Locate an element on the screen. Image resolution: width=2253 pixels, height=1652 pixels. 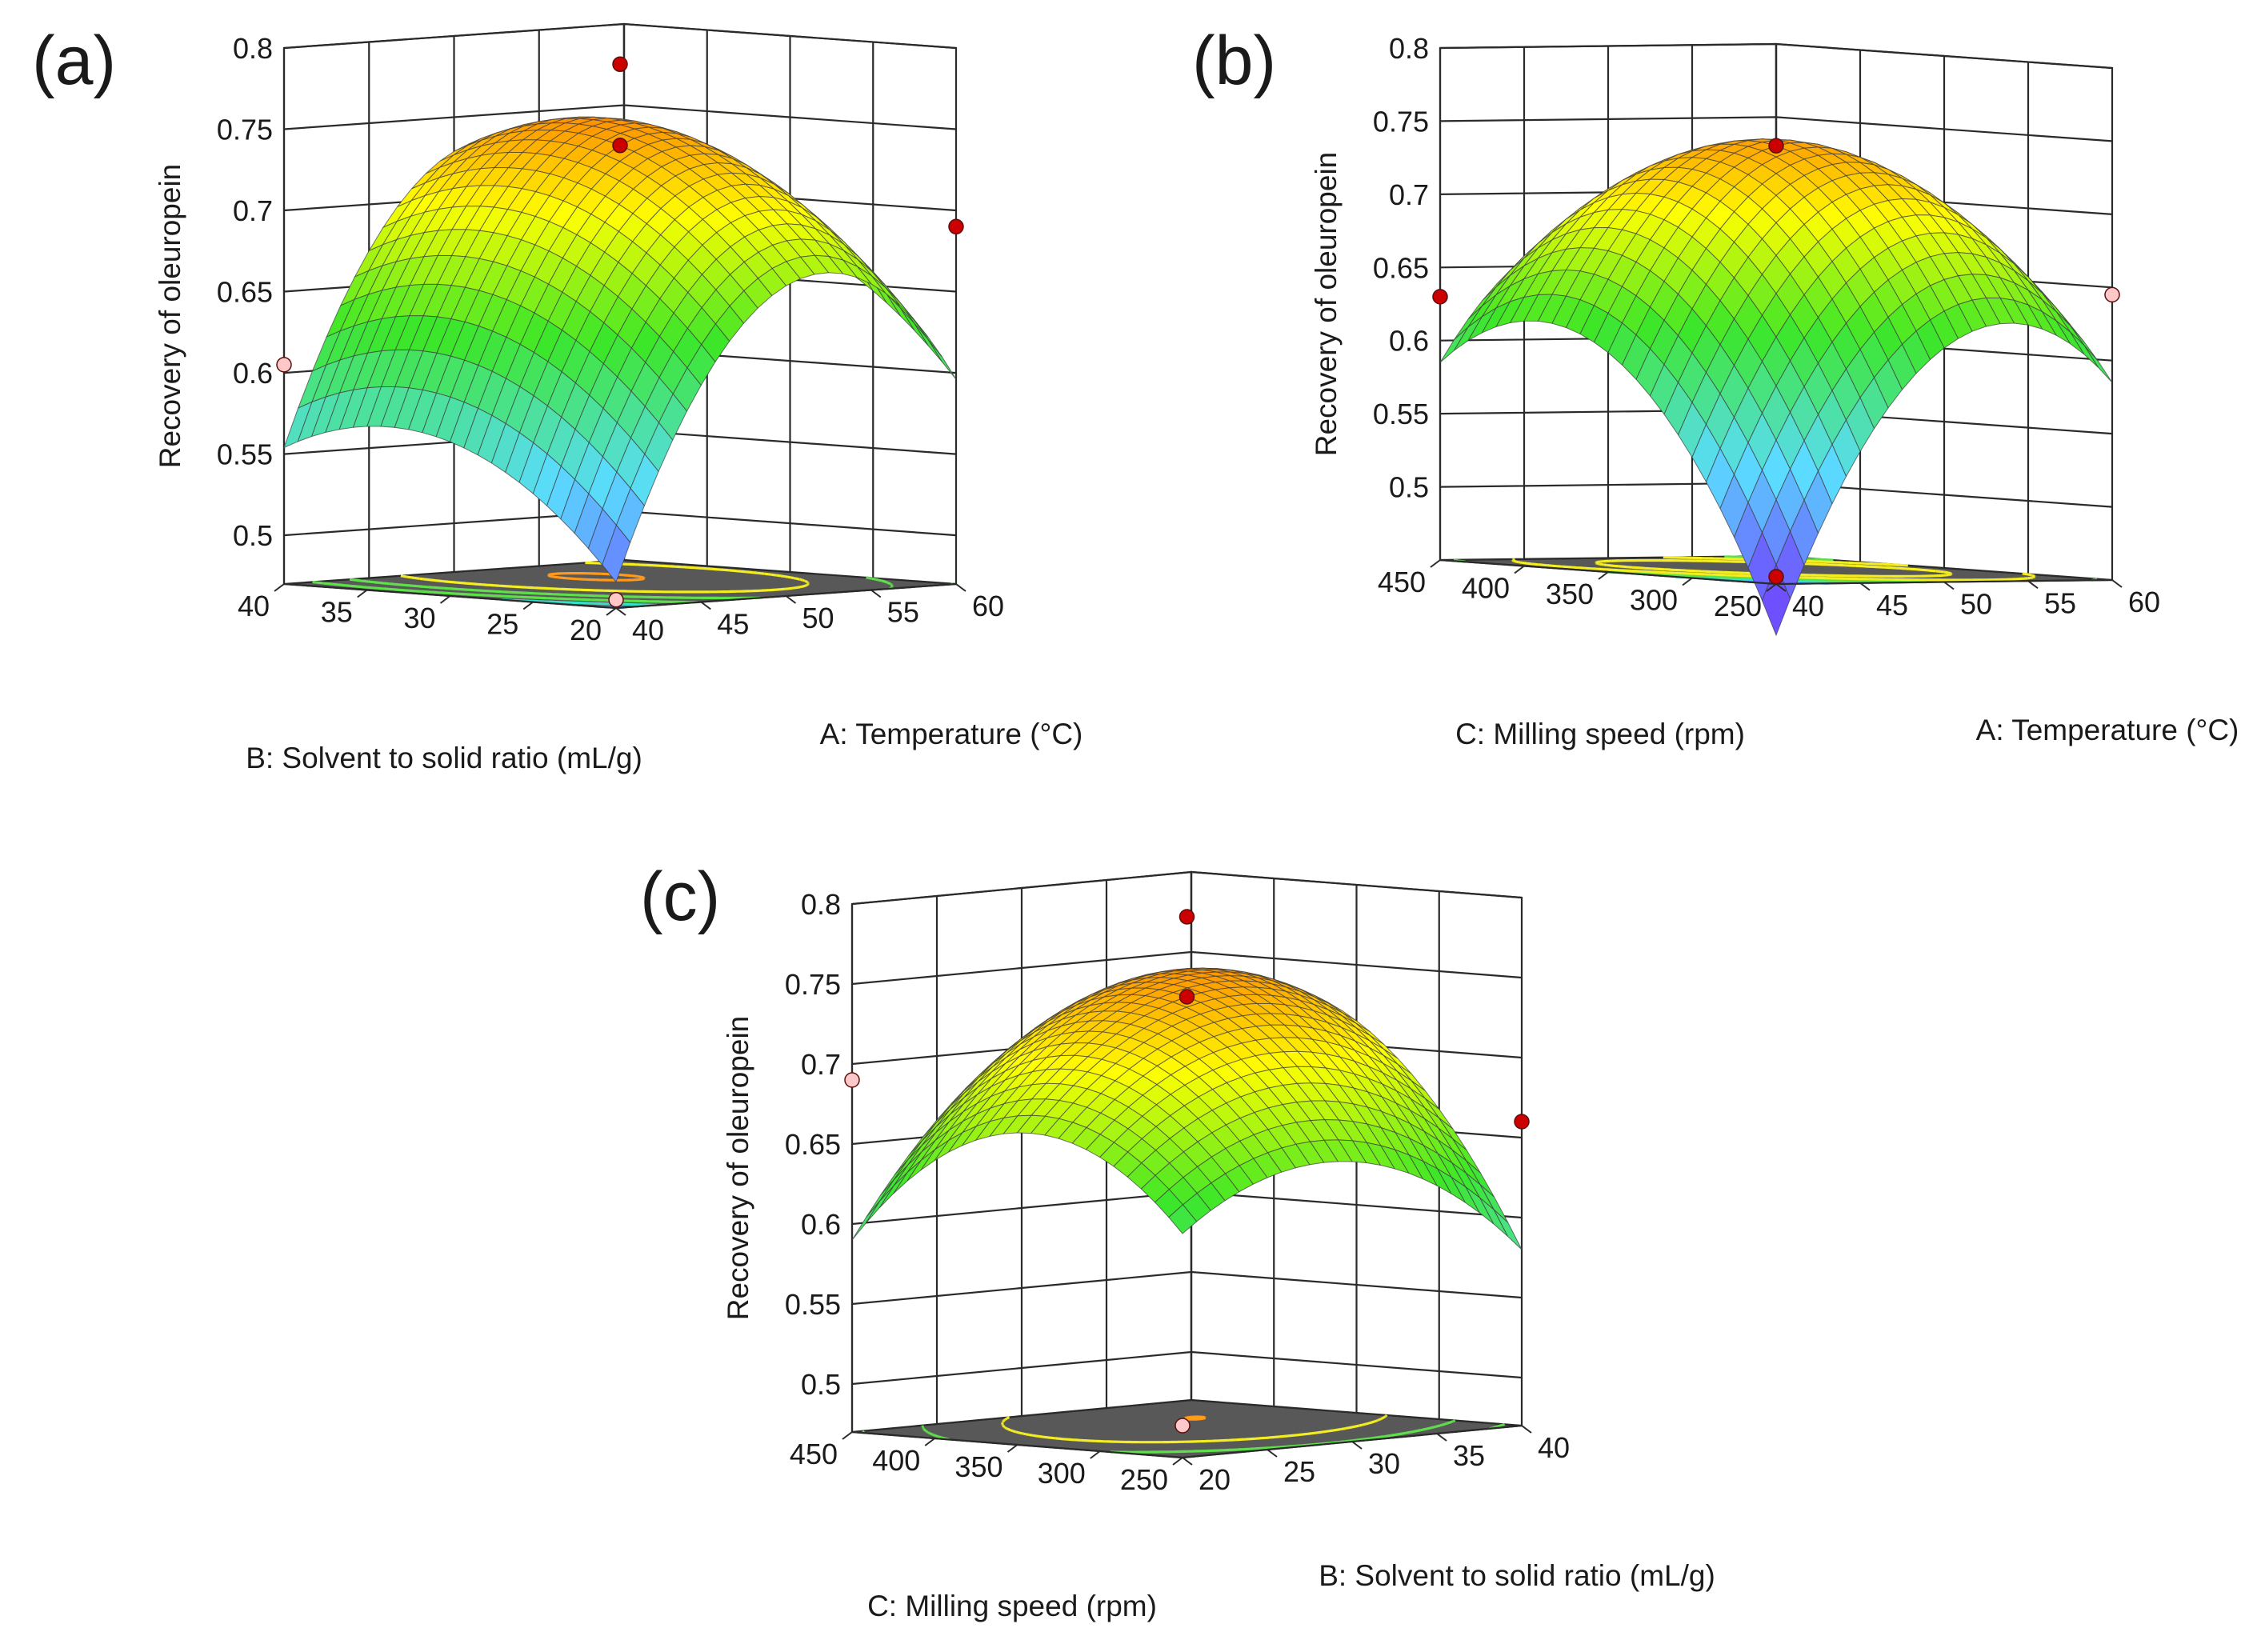
panel-label-c: (c) is located at coordinates (680, 896).